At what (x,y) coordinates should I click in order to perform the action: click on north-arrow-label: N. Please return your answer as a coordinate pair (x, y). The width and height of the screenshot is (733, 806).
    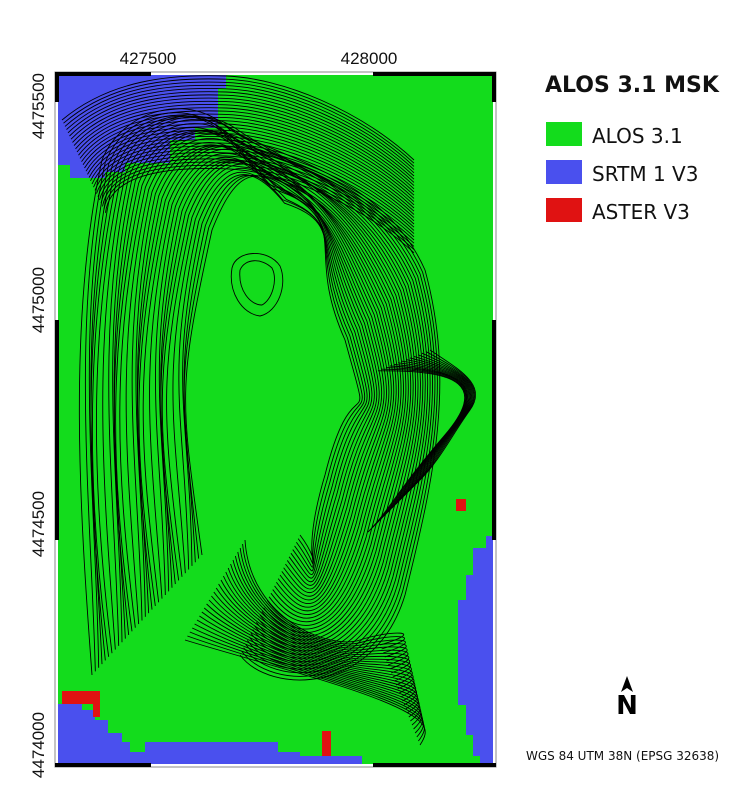
    Looking at the image, I should click on (627, 706).